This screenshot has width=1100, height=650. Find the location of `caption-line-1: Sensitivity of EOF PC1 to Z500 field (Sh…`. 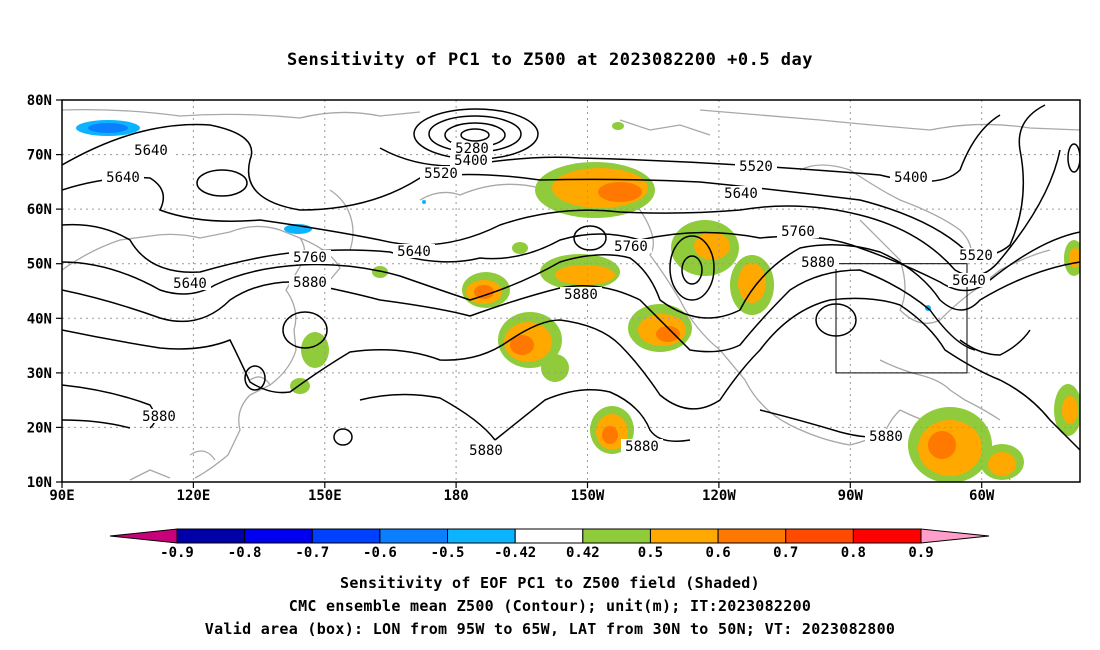

caption-line-1: Sensitivity of EOF PC1 to Z500 field (Sh… is located at coordinates (550, 583).